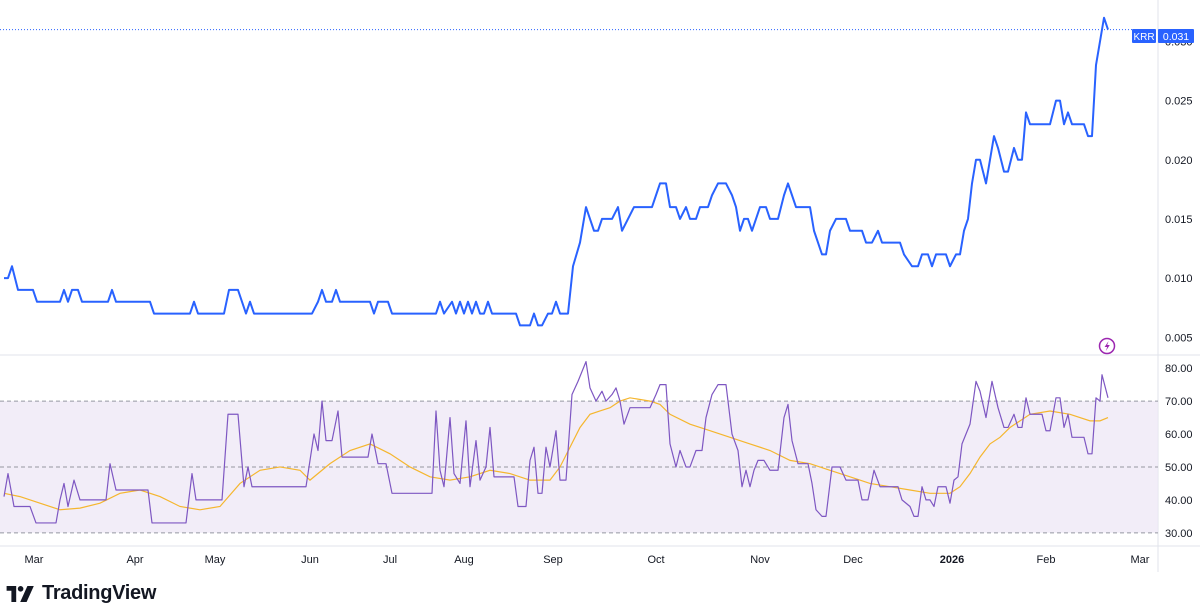  Describe the element at coordinates (1179, 369) in the screenshot. I see `rsi-tick-label: 80.00` at that location.